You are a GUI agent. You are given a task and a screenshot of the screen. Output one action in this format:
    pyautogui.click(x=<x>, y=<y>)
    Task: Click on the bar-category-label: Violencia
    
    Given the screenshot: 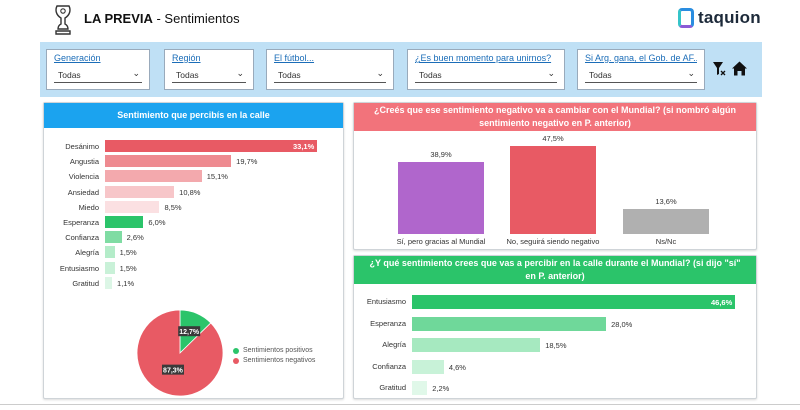 What is the action you would take?
    pyautogui.click(x=83, y=177)
    